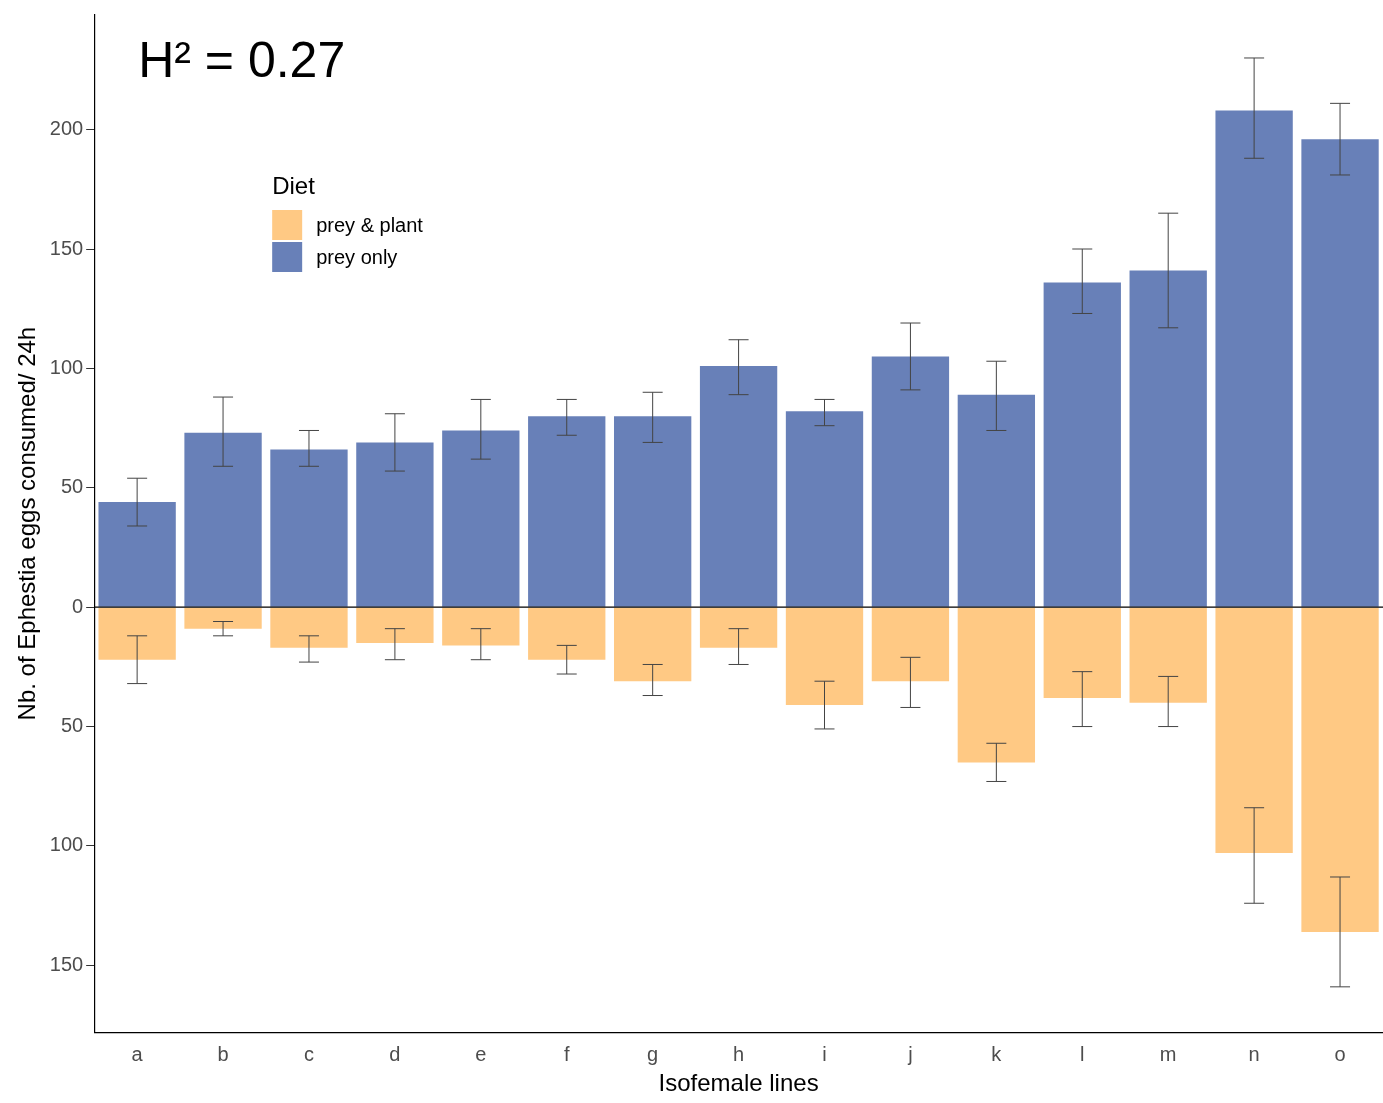 This screenshot has width=1383, height=1103. I want to click on legend-label: prey only, so click(357, 256).